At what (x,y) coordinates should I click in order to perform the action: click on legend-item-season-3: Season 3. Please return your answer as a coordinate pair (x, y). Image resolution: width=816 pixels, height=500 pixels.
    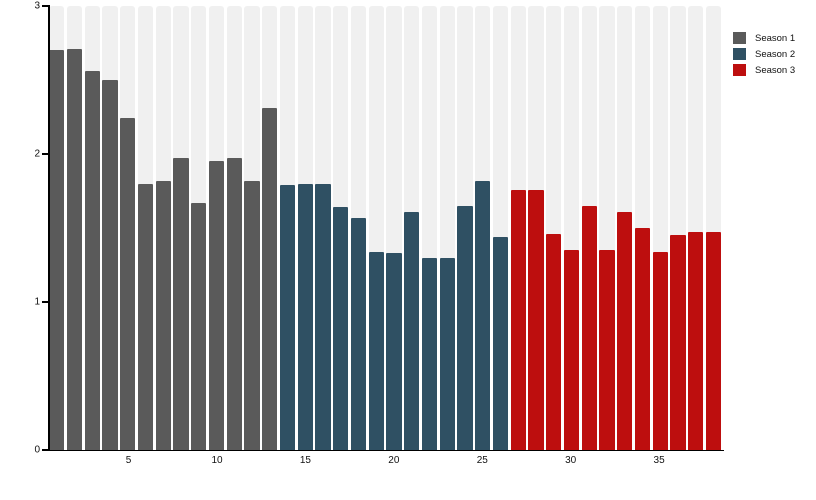
    Looking at the image, I should click on (764, 70).